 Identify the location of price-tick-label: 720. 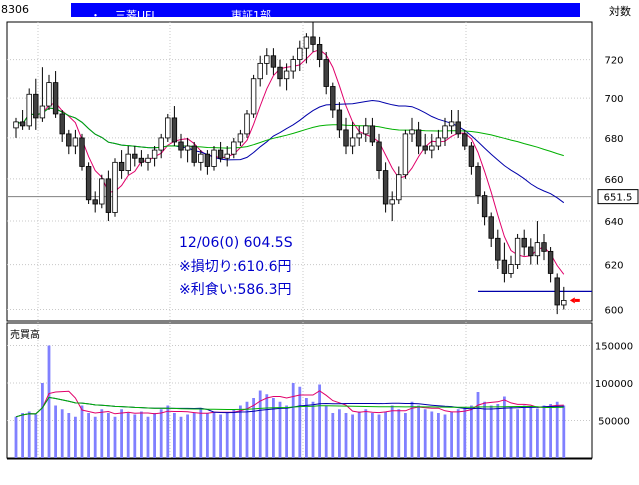
(613, 61).